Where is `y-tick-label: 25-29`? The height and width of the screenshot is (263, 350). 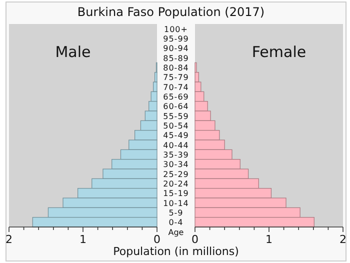 y-tick-label: 25-29 is located at coordinates (176, 174).